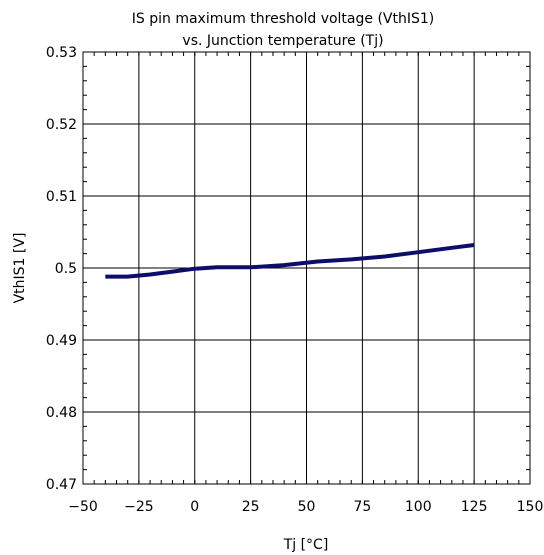  What do you see at coordinates (139, 507) in the screenshot?
I see `x-tick-label: −25` at bounding box center [139, 507].